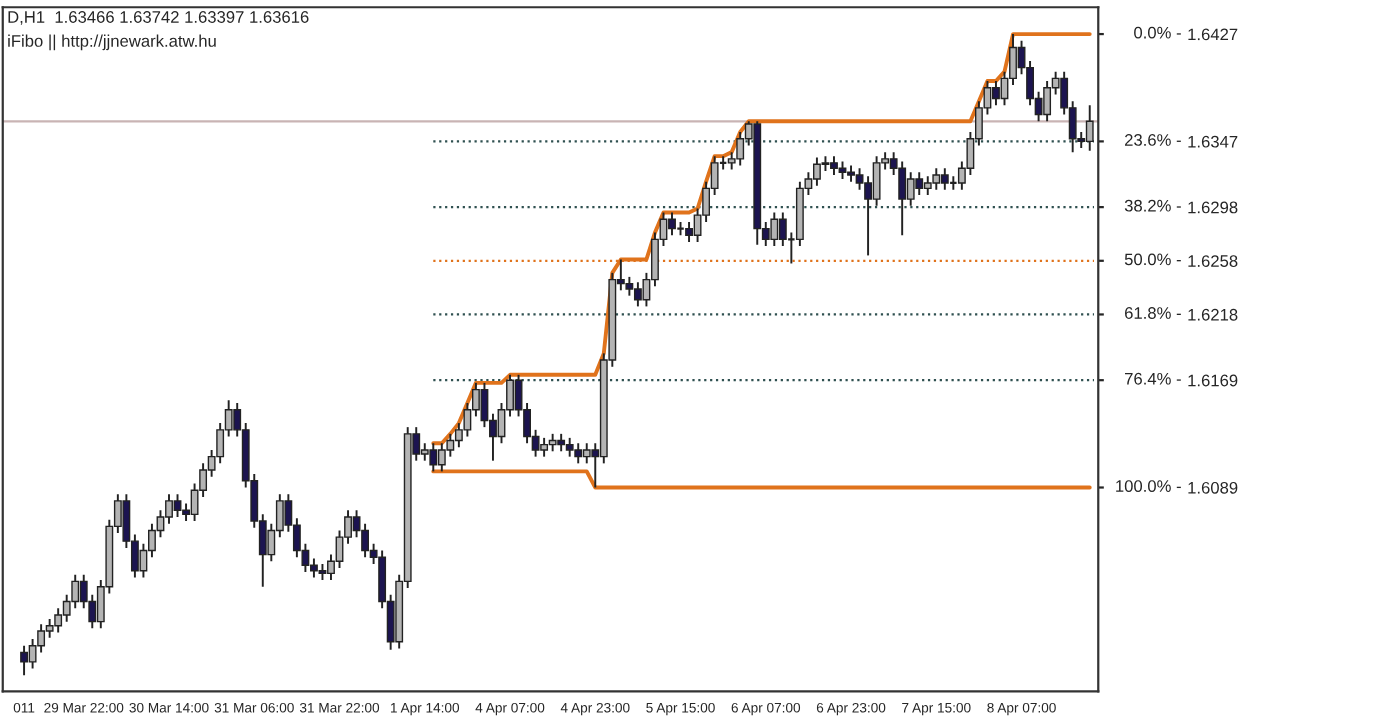 This screenshot has width=1378, height=724. Describe the element at coordinates (1148, 486) in the screenshot. I see `text: 100.0% -` at that location.